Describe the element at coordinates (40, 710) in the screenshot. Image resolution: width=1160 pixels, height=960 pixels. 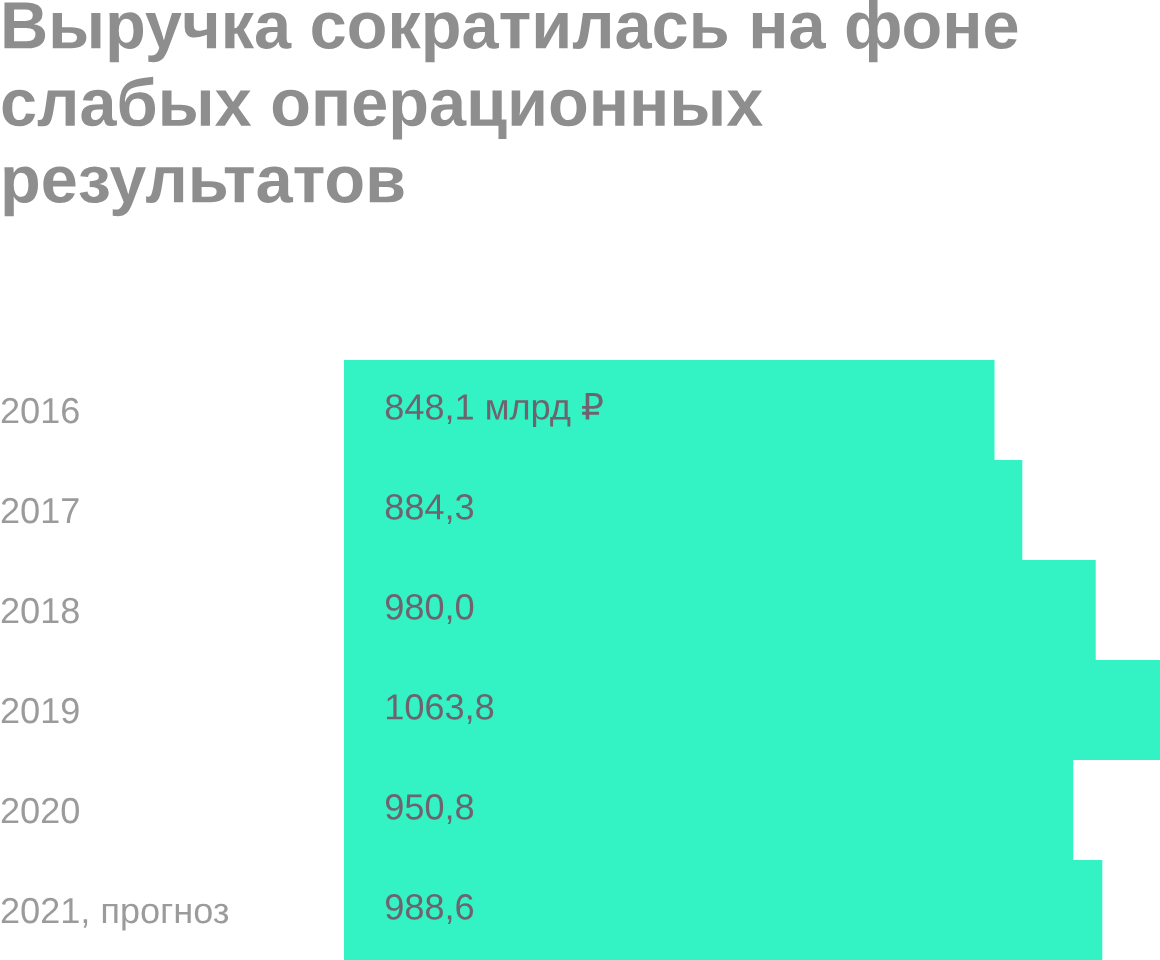
I see `y-tick-label: 2019` at that location.